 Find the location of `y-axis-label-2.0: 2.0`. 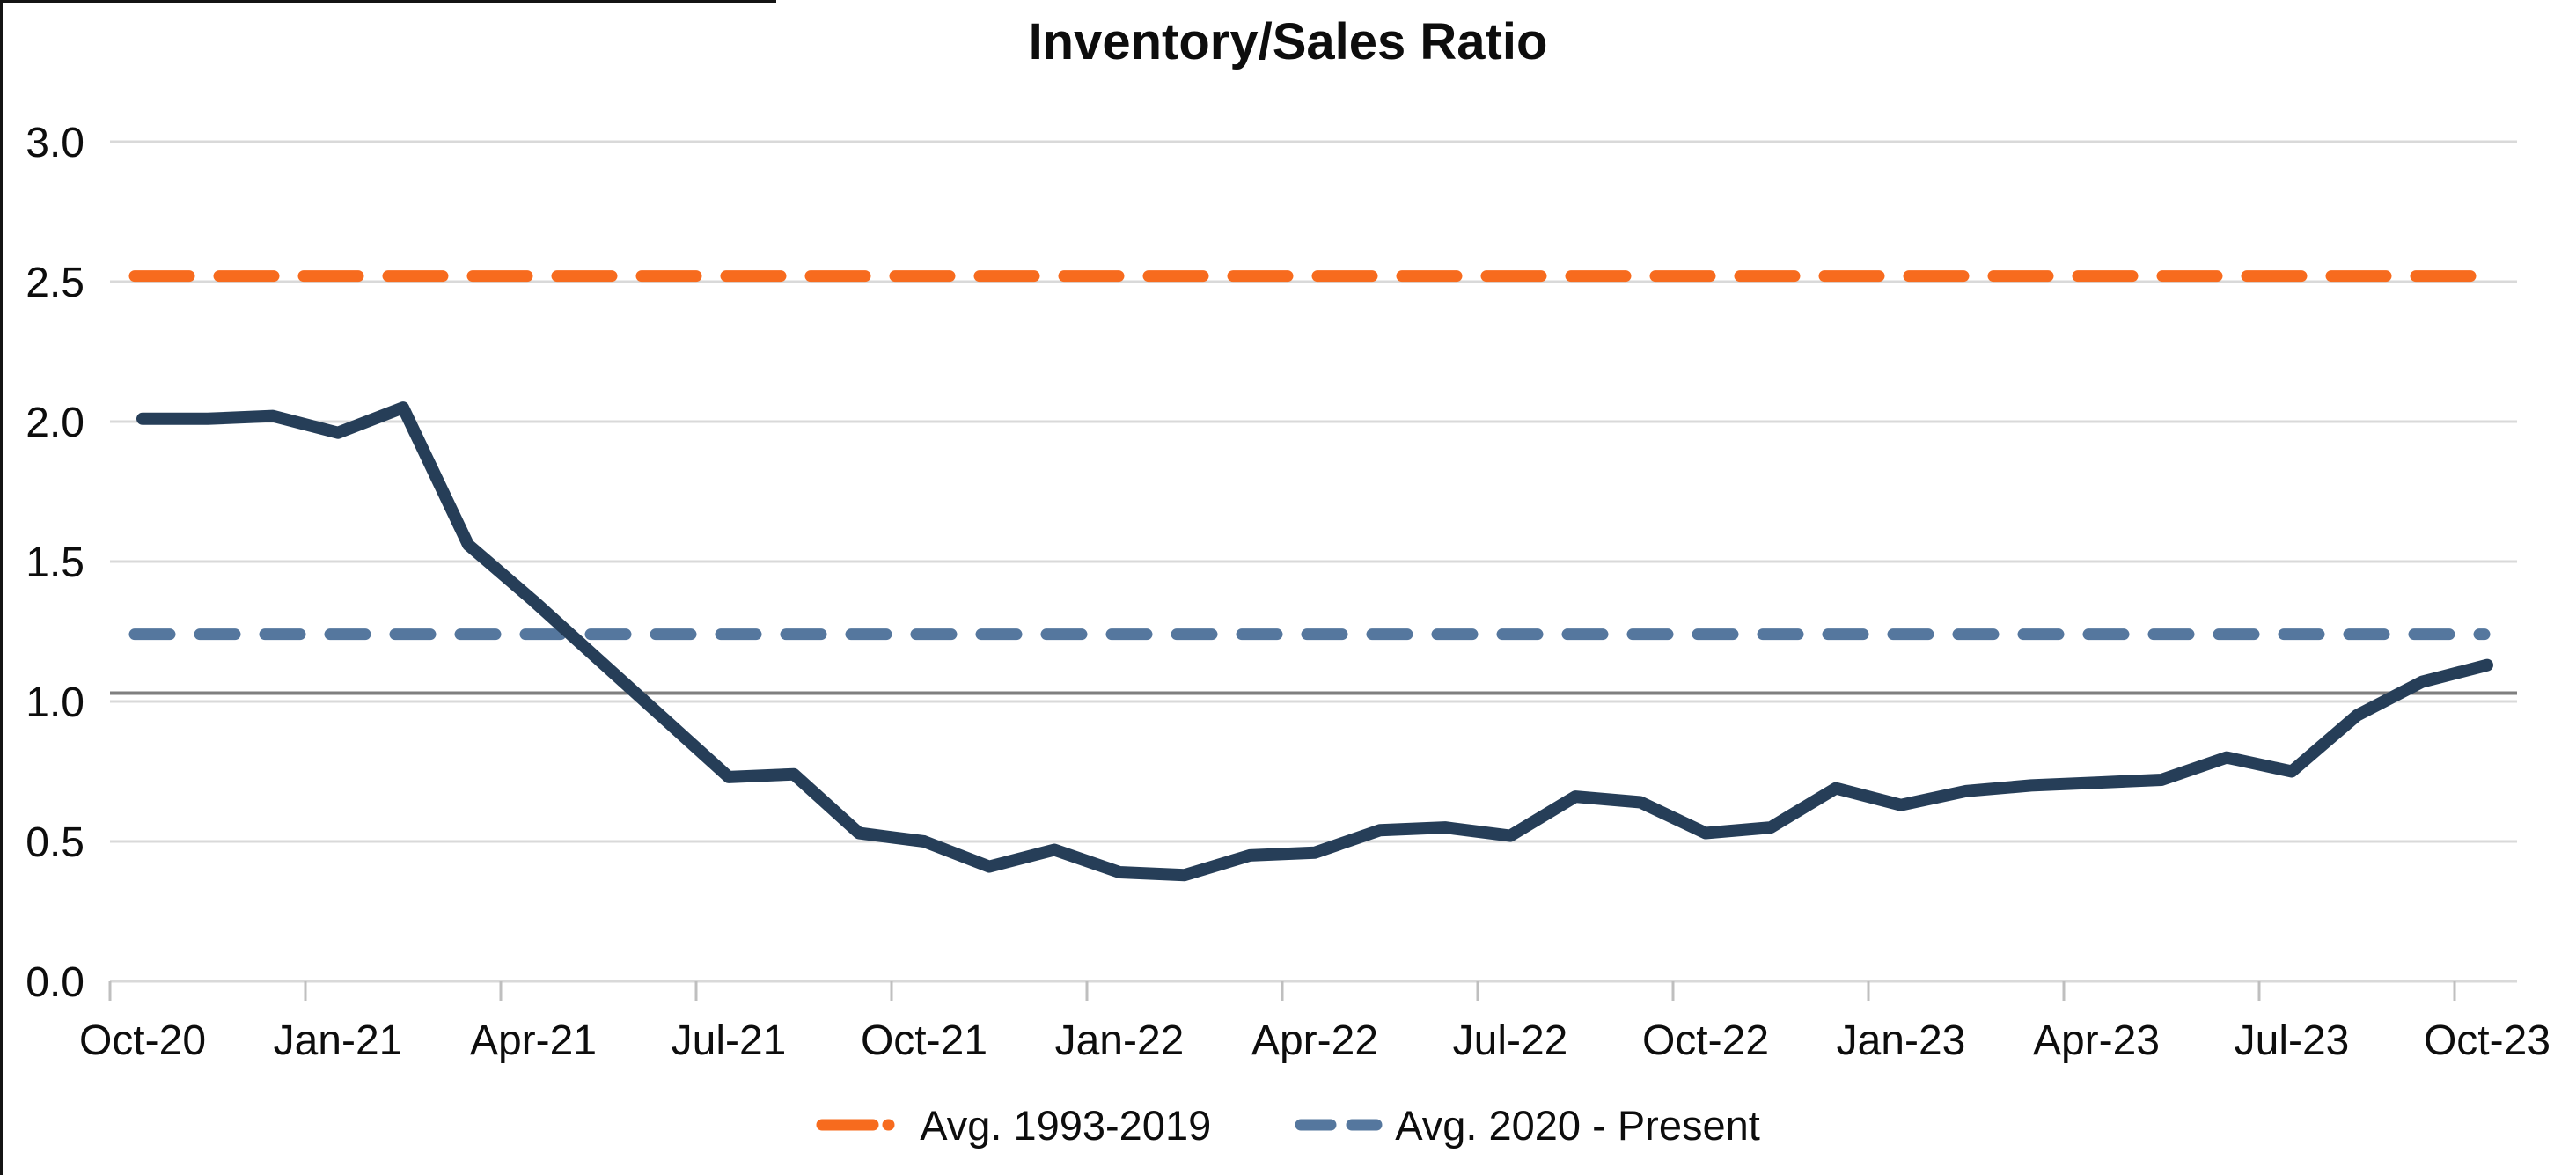

y-axis-label-2.0: 2.0 is located at coordinates (55, 423).